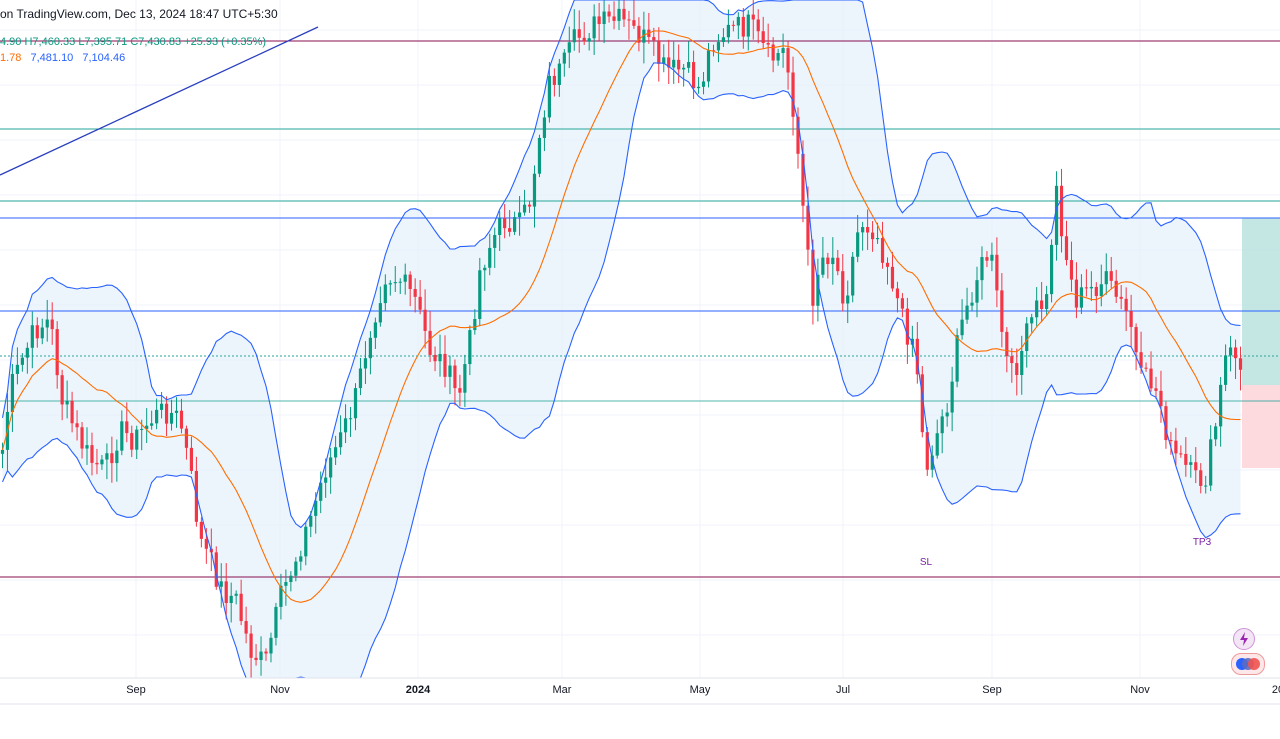 The height and width of the screenshot is (739, 1280). I want to click on ohlc-change: +25.93 (+0.35%), so click(225, 42).